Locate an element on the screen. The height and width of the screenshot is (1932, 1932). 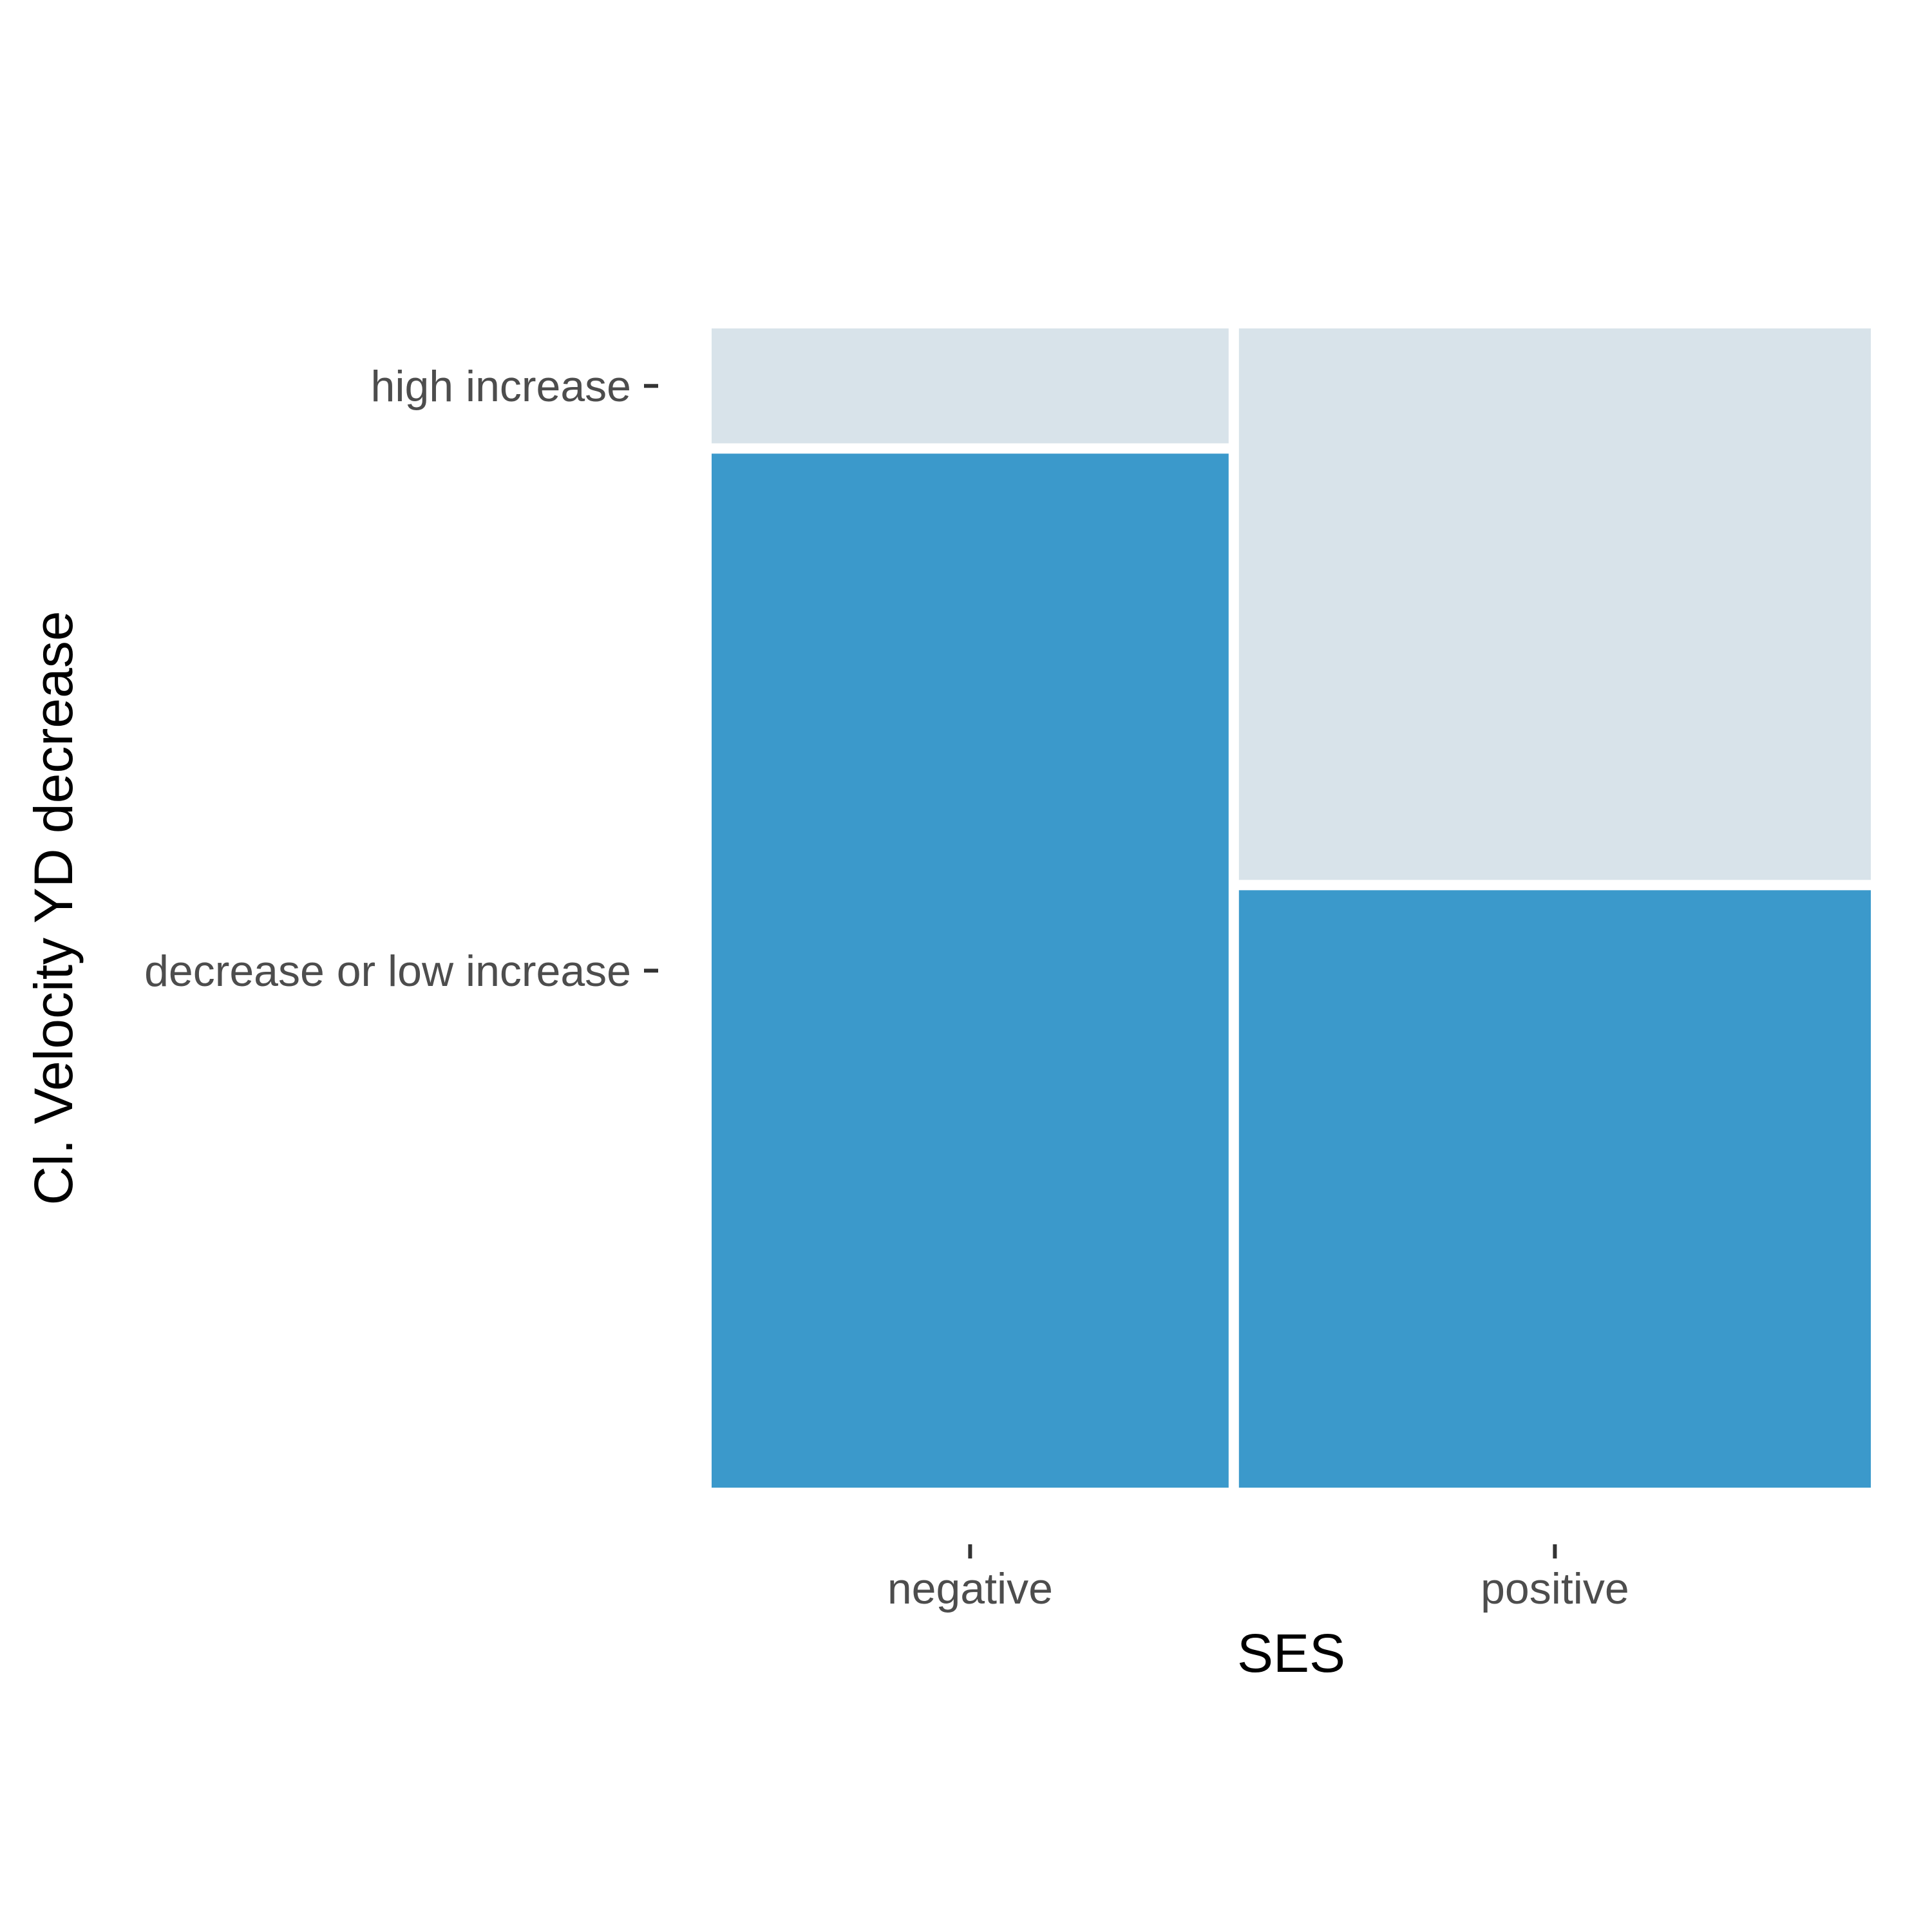
y-axis: decrease or low increase high increase is located at coordinates (401, 679).